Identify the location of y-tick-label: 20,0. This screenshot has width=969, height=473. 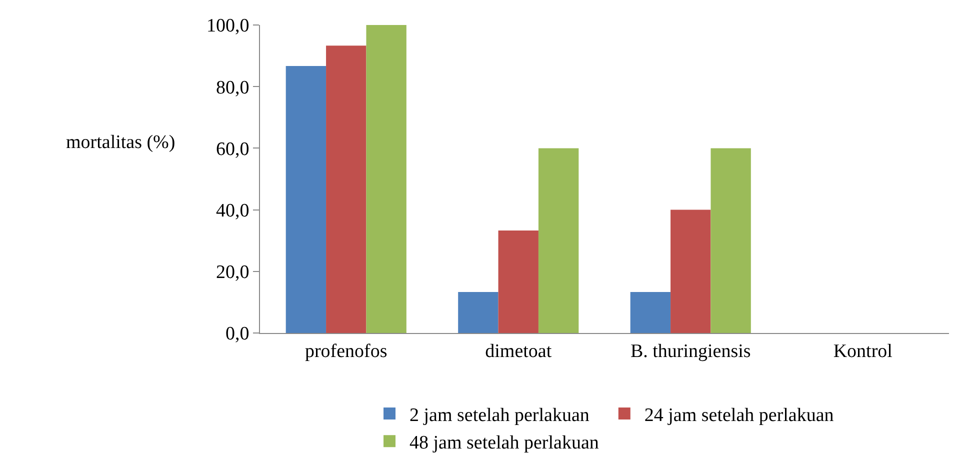
(233, 273).